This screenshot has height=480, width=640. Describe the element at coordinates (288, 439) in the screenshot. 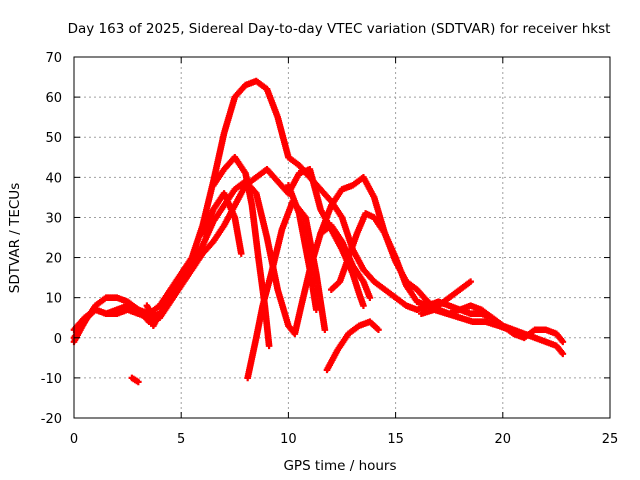

I see `x-tick-label: 10` at that location.